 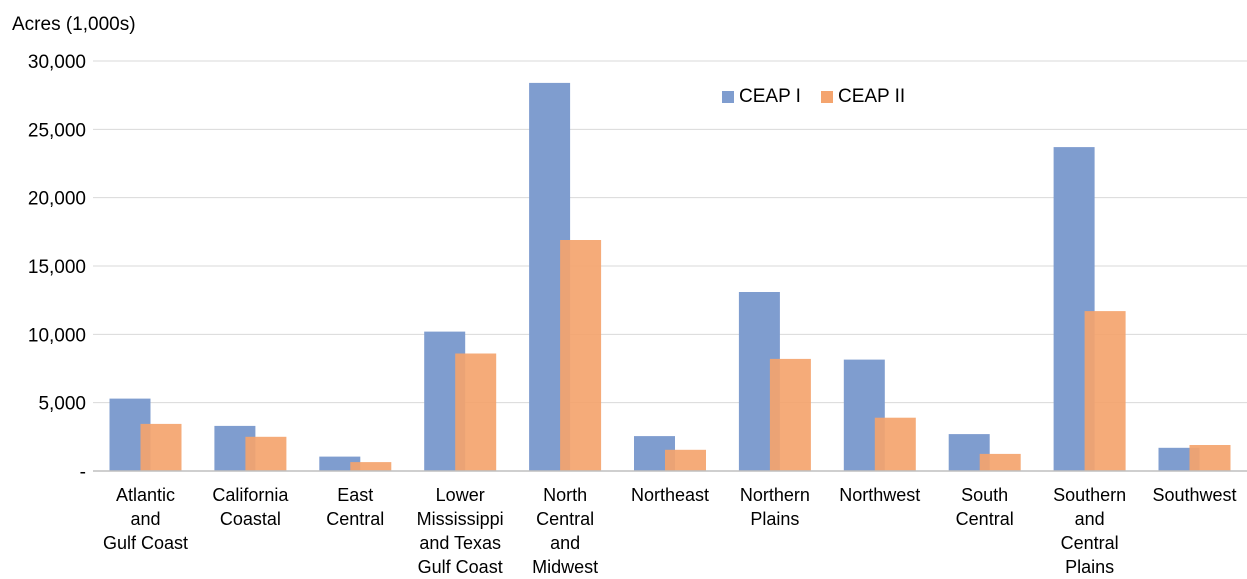 What do you see at coordinates (355, 507) in the screenshot?
I see `x-category-label: East Central` at bounding box center [355, 507].